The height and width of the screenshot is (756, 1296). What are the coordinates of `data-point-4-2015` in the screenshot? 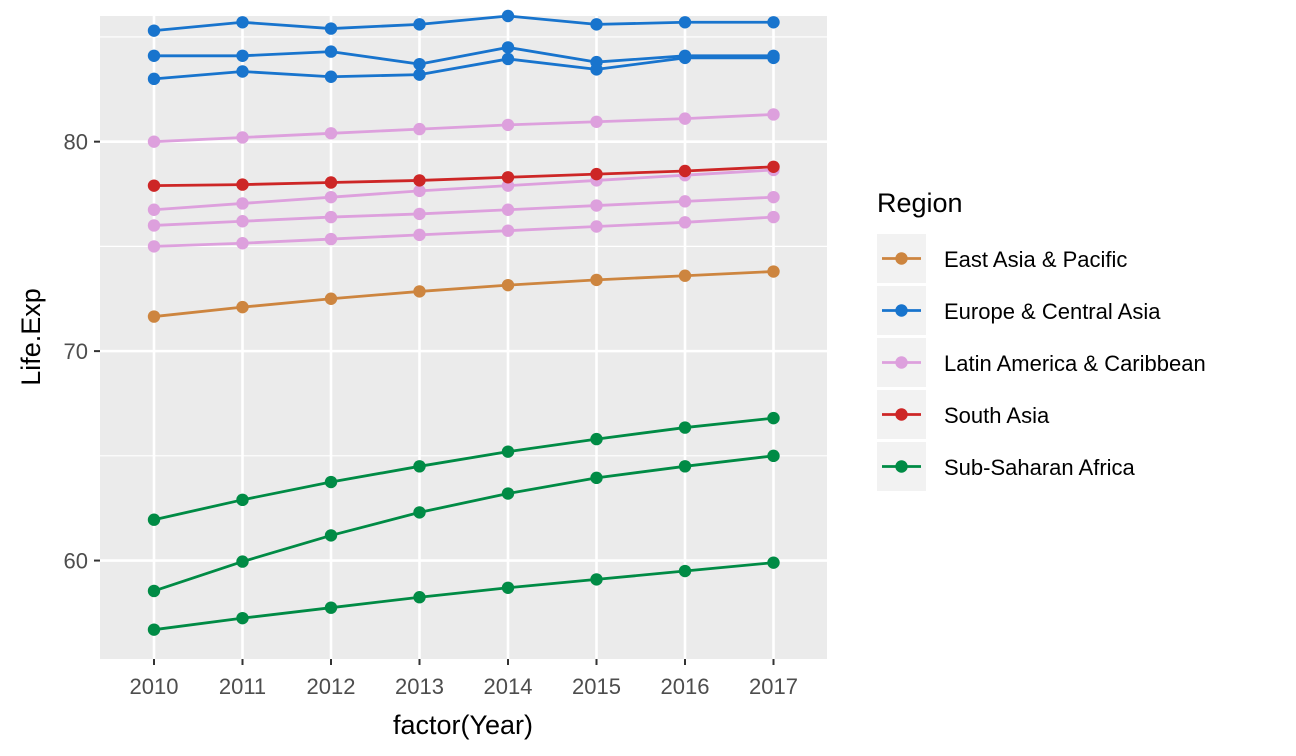 It's located at (596, 24).